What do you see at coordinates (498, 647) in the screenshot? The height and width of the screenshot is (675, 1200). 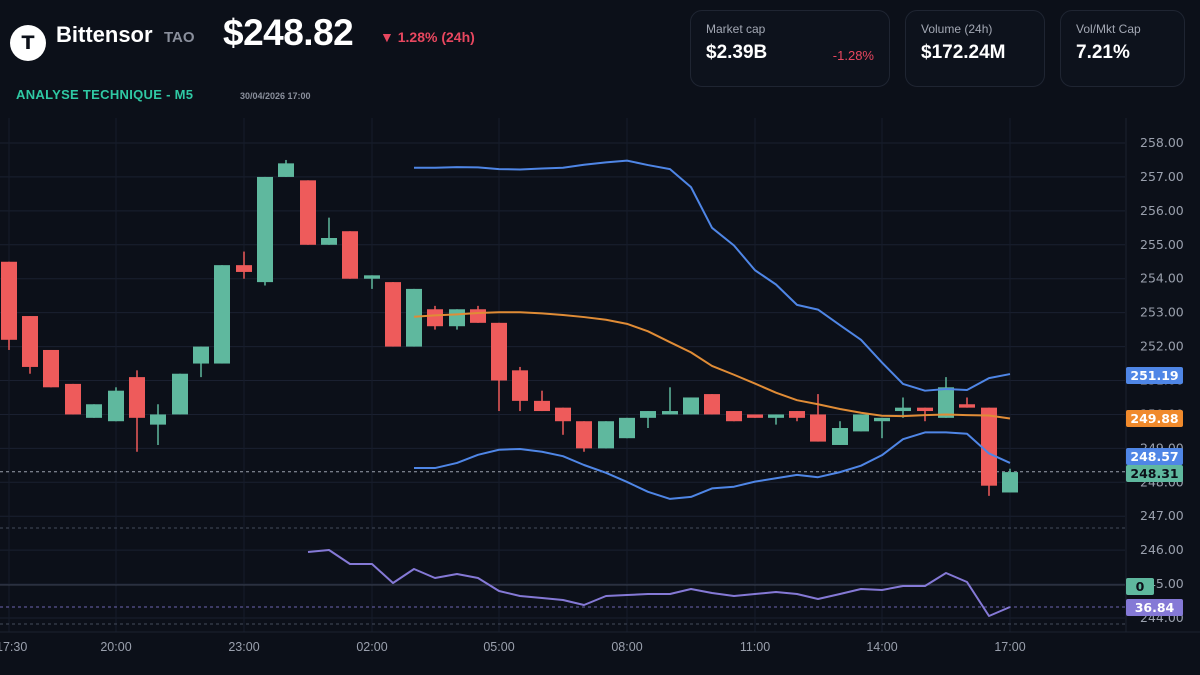 I see `time-tick-label: 05:00` at bounding box center [498, 647].